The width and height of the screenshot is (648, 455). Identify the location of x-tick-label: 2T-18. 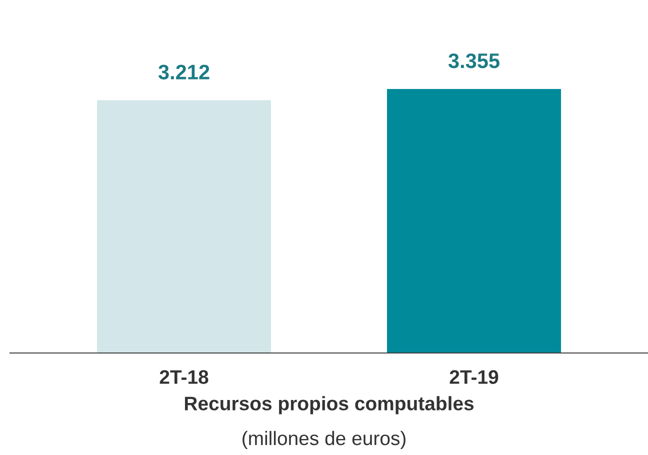
(184, 377).